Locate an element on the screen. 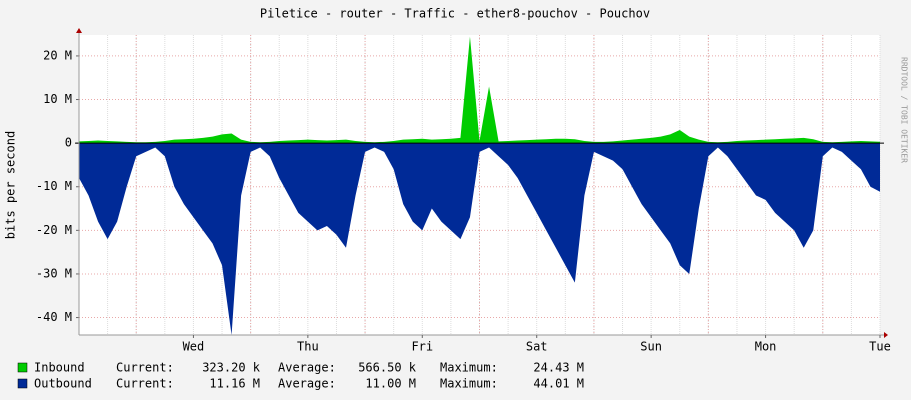 The height and width of the screenshot is (400, 911). legend-stat-value: 44.01 M is located at coordinates (558, 384).